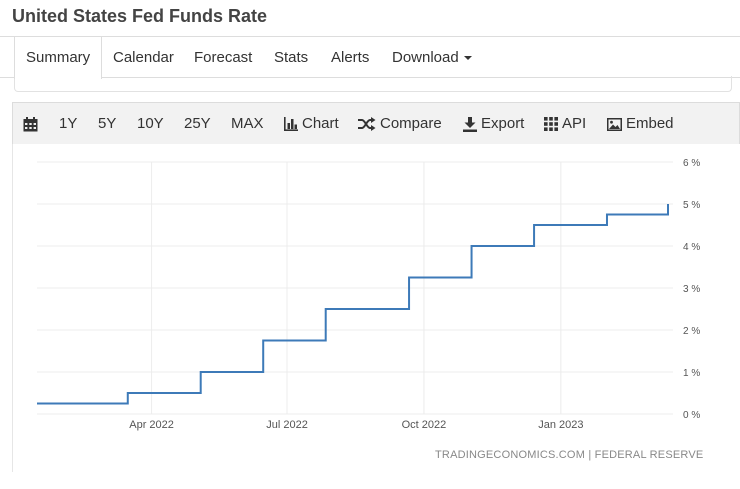 The height and width of the screenshot is (489, 740). Describe the element at coordinates (560, 425) in the screenshot. I see `x-tick-label: Jan 2023` at that location.